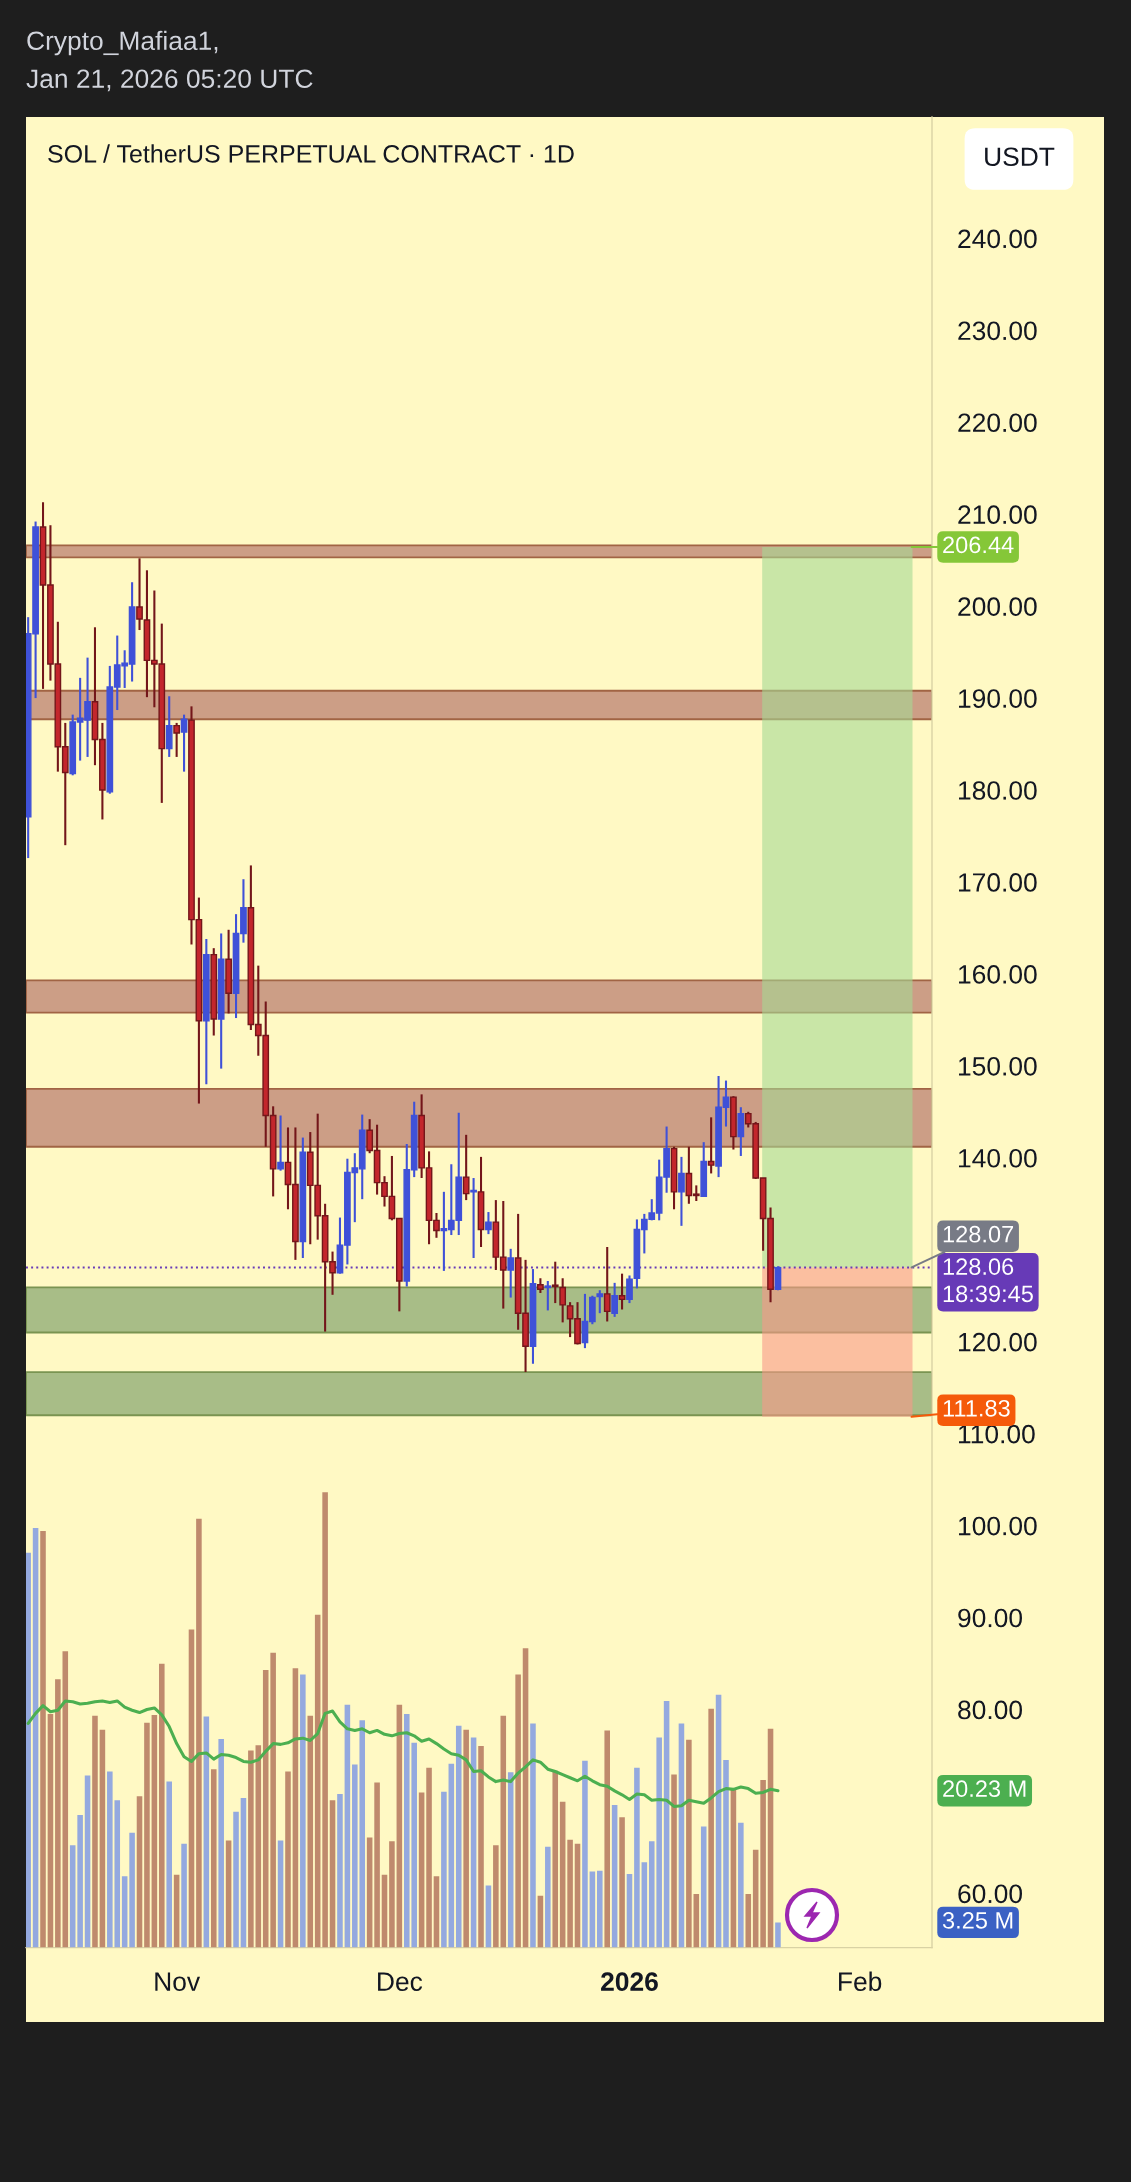 The image size is (1131, 2182). I want to click on y-tick-label: 240.00, so click(997, 239).